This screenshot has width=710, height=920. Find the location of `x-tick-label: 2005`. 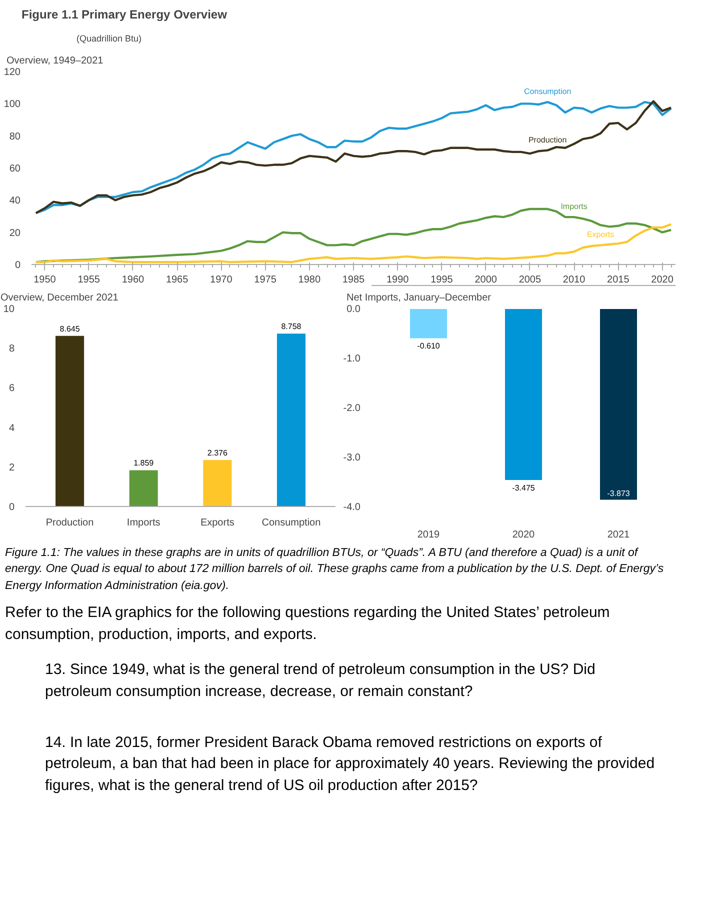

x-tick-label: 2005 is located at coordinates (530, 280).